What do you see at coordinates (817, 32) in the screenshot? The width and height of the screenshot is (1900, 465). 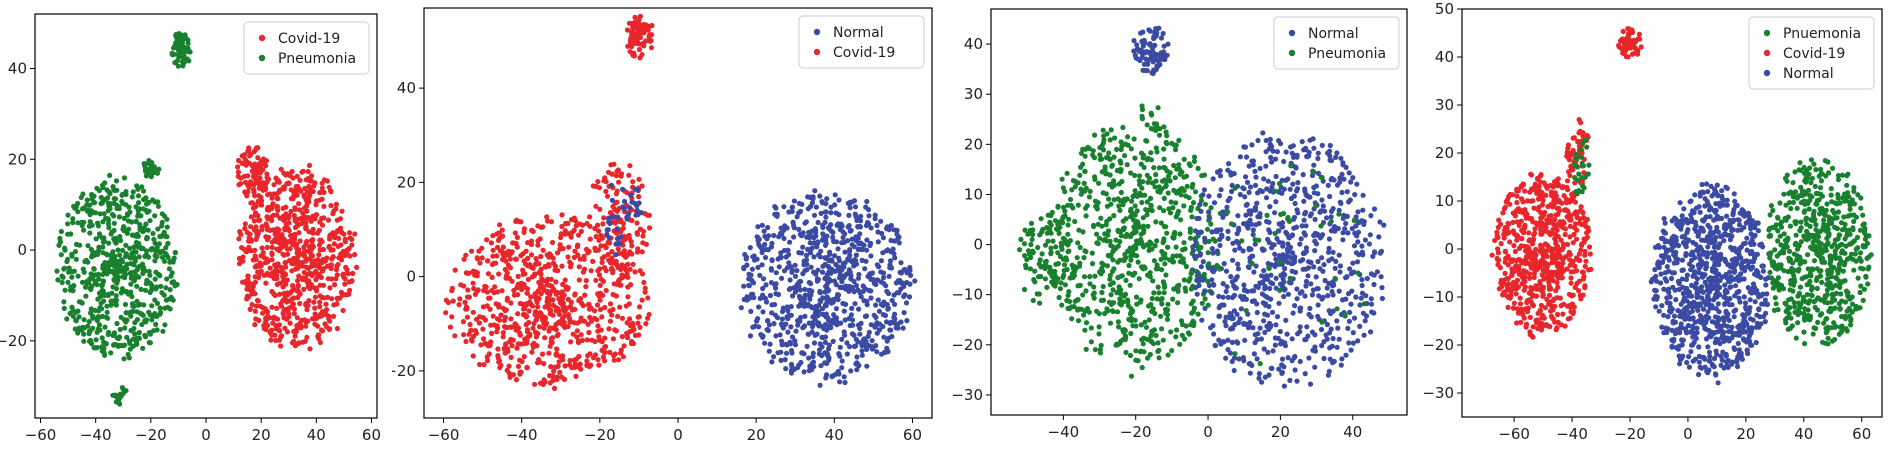 I see `legend-marker` at bounding box center [817, 32].